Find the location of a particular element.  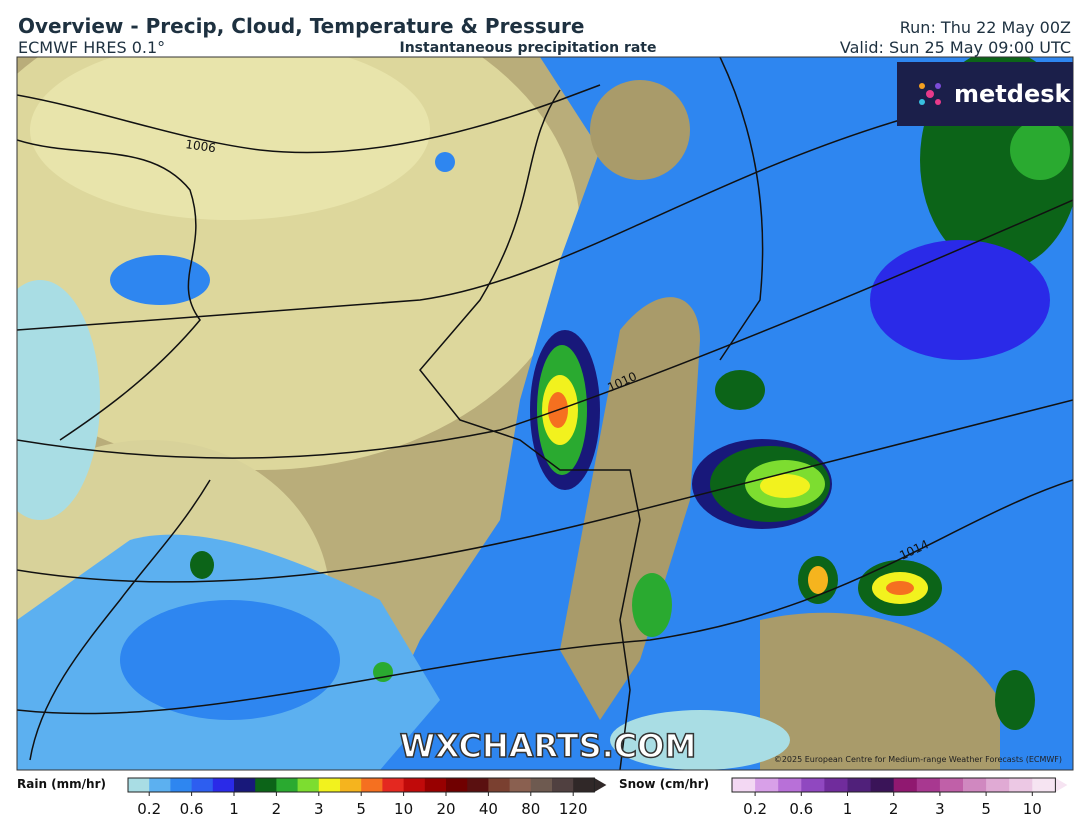

legend-title: Snow (cm/hr) is located at coordinates (664, 784).